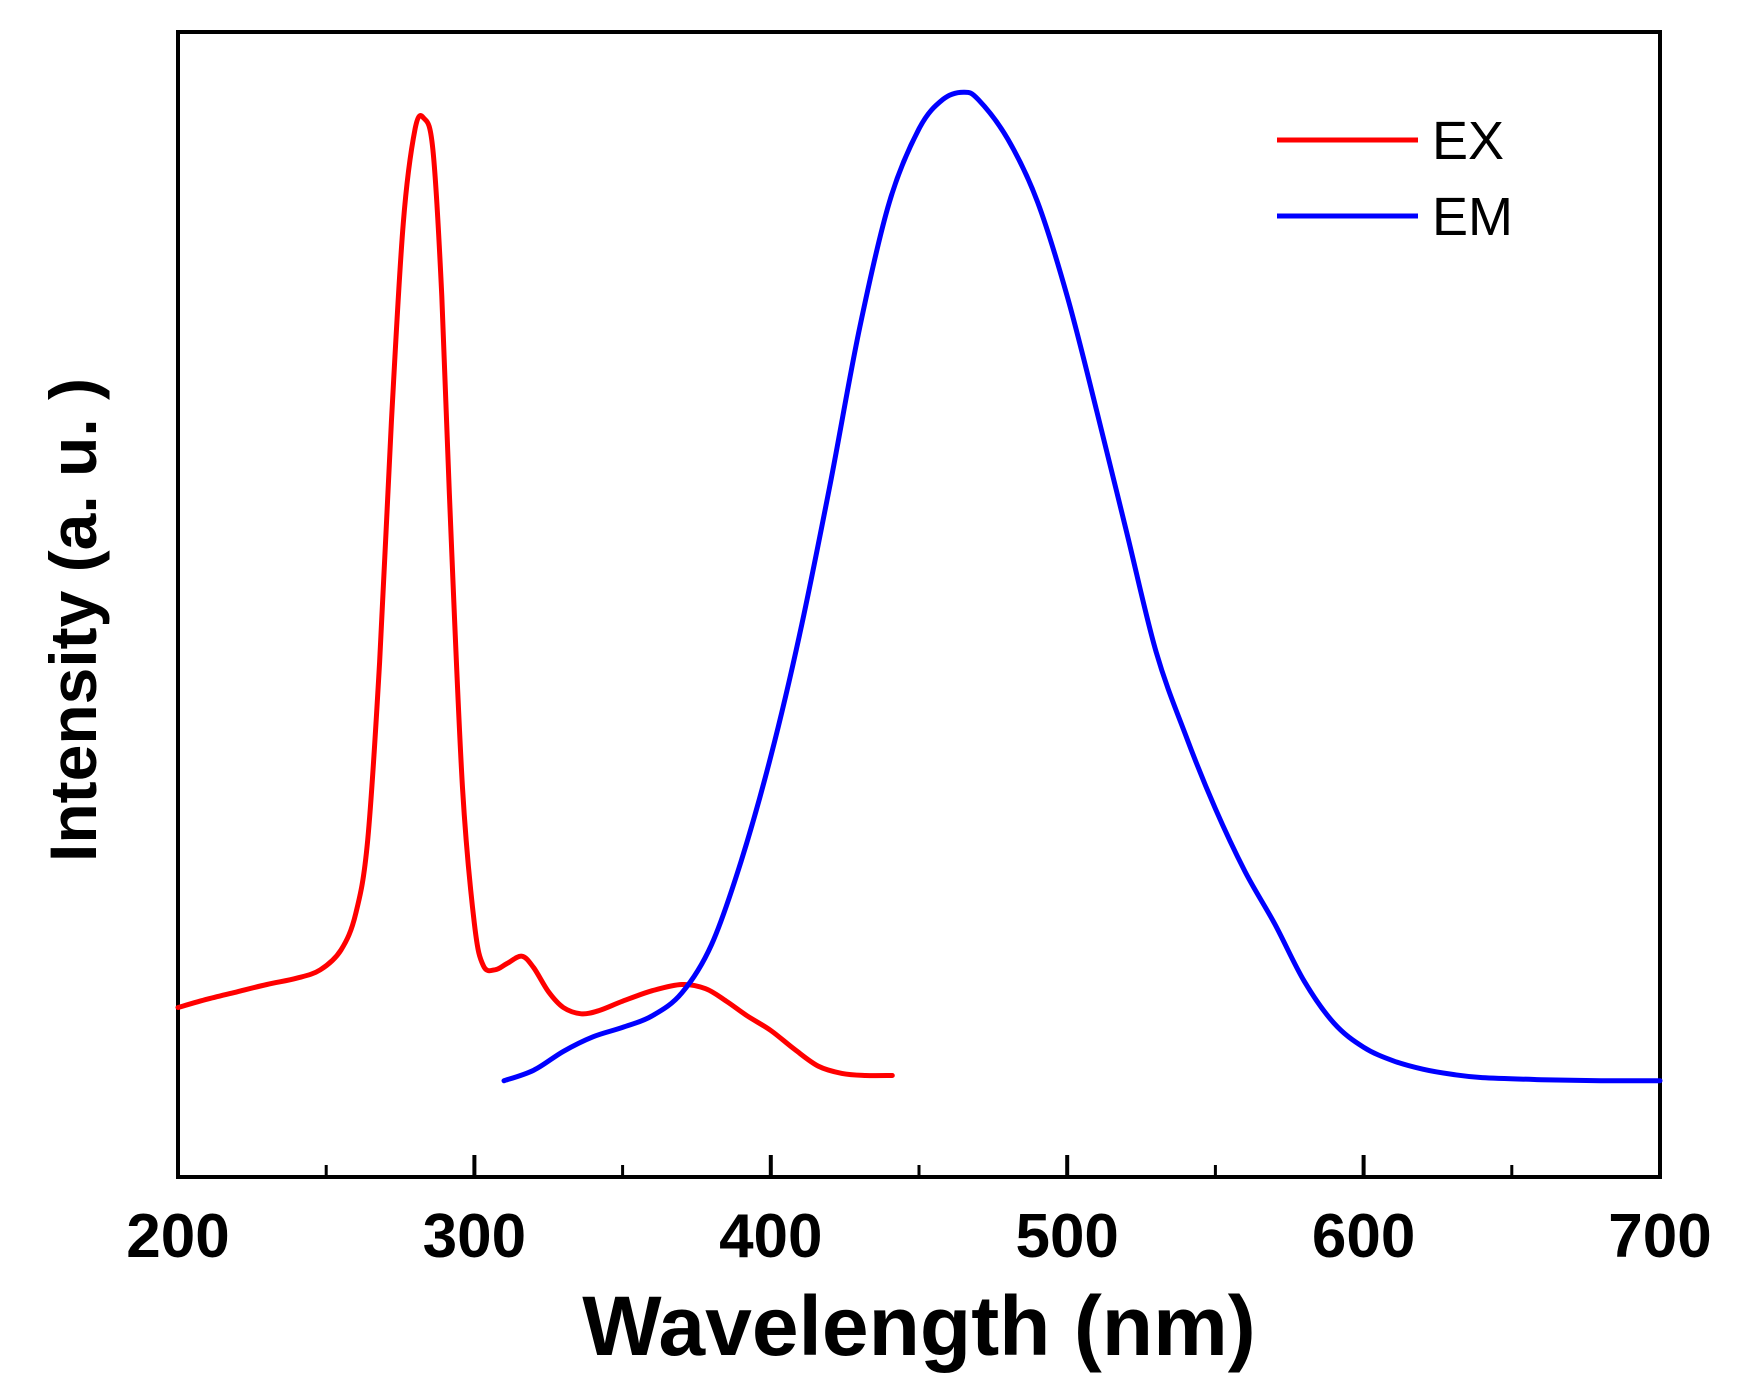  Describe the element at coordinates (474, 1236) in the screenshot. I see `x-tick-label: 300` at that location.